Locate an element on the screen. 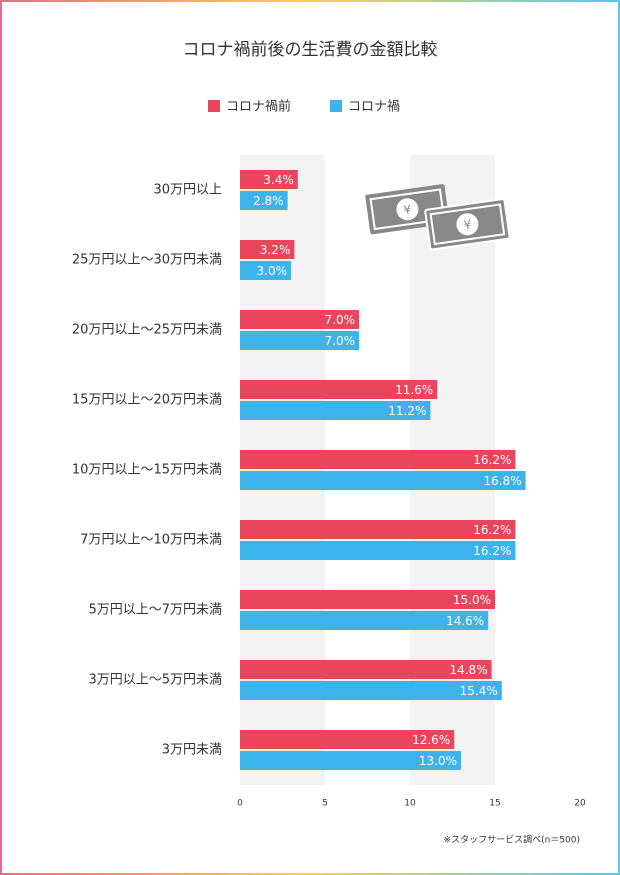  value-label: 2.8% is located at coordinates (268, 201).